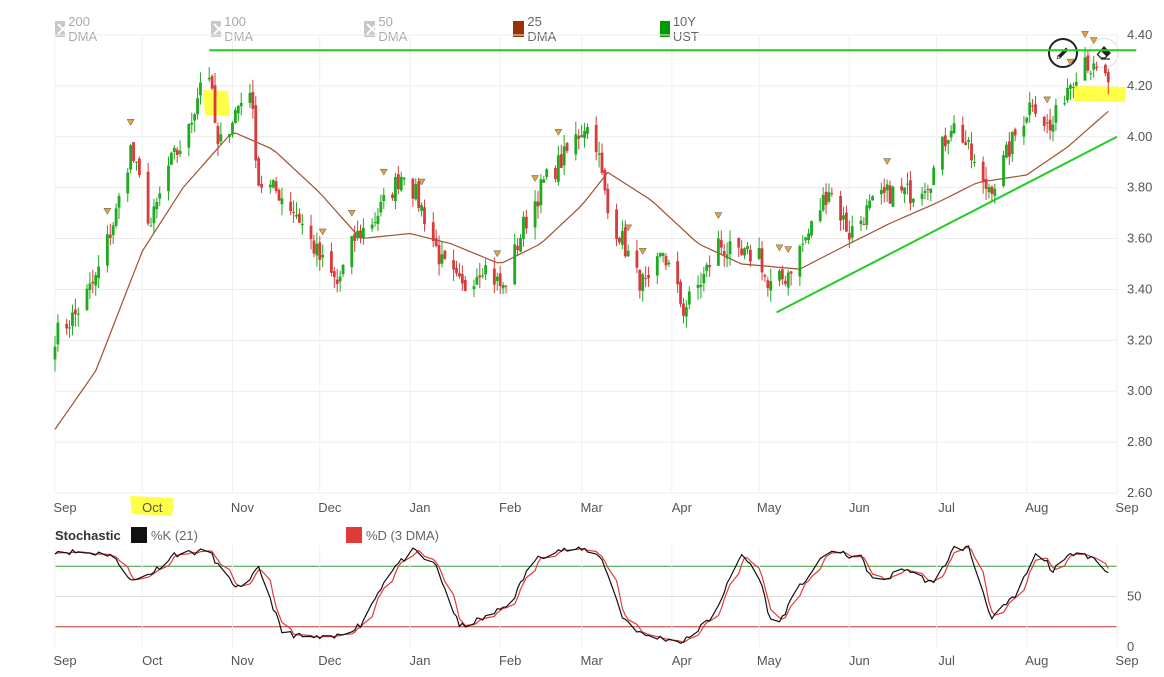 This screenshot has width=1164, height=677. Describe the element at coordinates (392, 535) in the screenshot. I see `legend-item-d: %D (3 DMA)` at that location.